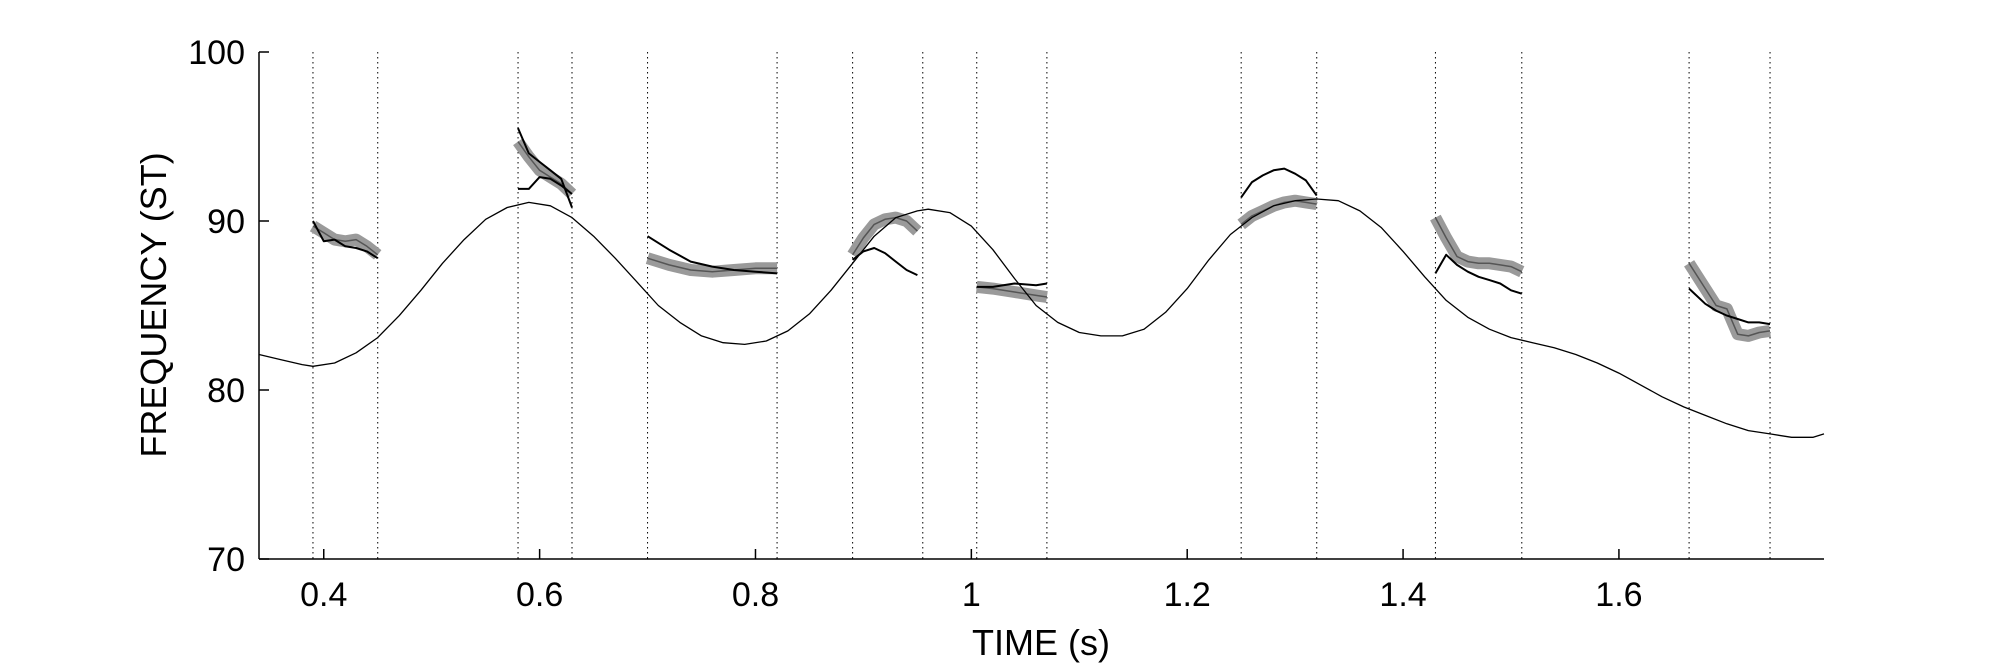 This screenshot has height=666, width=2000. Describe the element at coordinates (1618, 595) in the screenshot. I see `x-tick-label: 1.6` at that location.